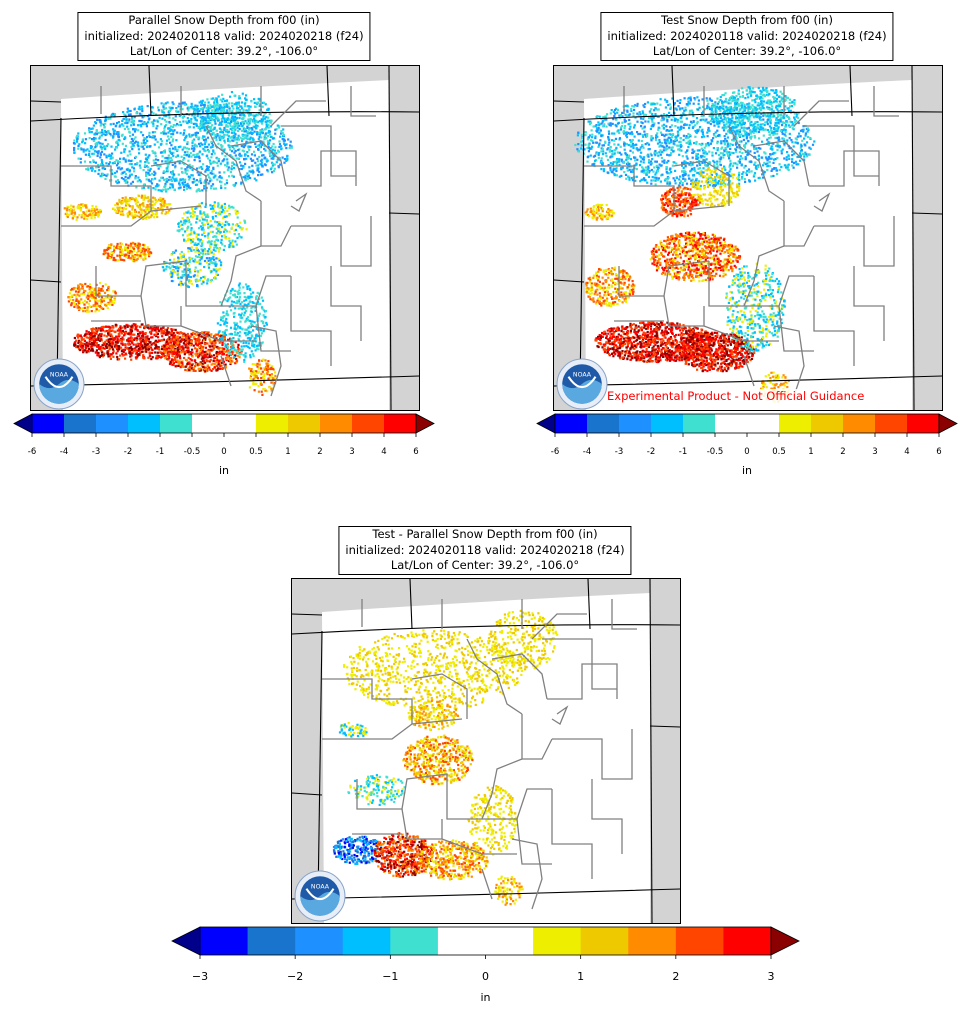 Image resolution: width=971 pixels, height=1020 pixels. What do you see at coordinates (200, 976) in the screenshot?
I see `colorbar-tick-label: −3` at bounding box center [200, 976].